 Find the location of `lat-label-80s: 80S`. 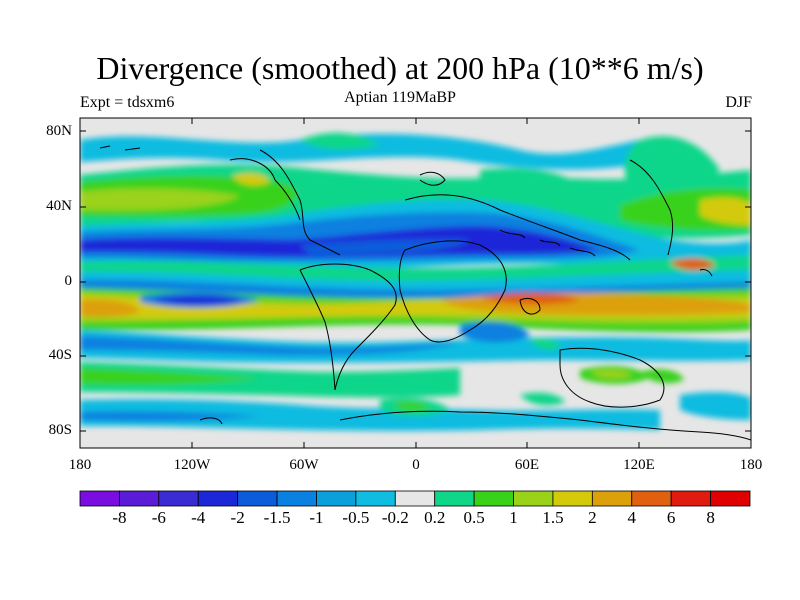

lat-label-80s: 80S is located at coordinates (60, 430).